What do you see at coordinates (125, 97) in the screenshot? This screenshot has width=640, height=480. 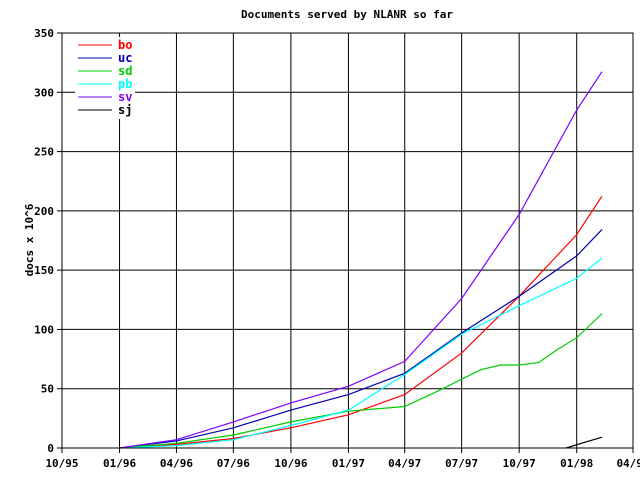 I see `legend-label-sv: sv` at bounding box center [125, 97].